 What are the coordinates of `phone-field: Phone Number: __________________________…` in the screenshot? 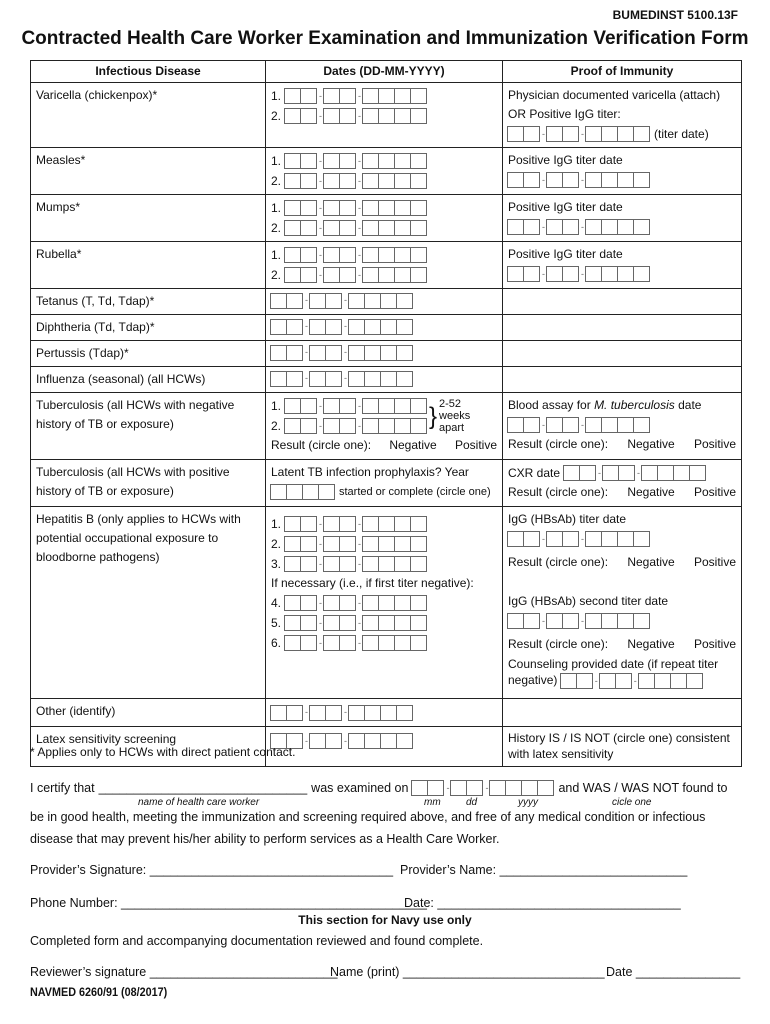 It's located at (228, 903).